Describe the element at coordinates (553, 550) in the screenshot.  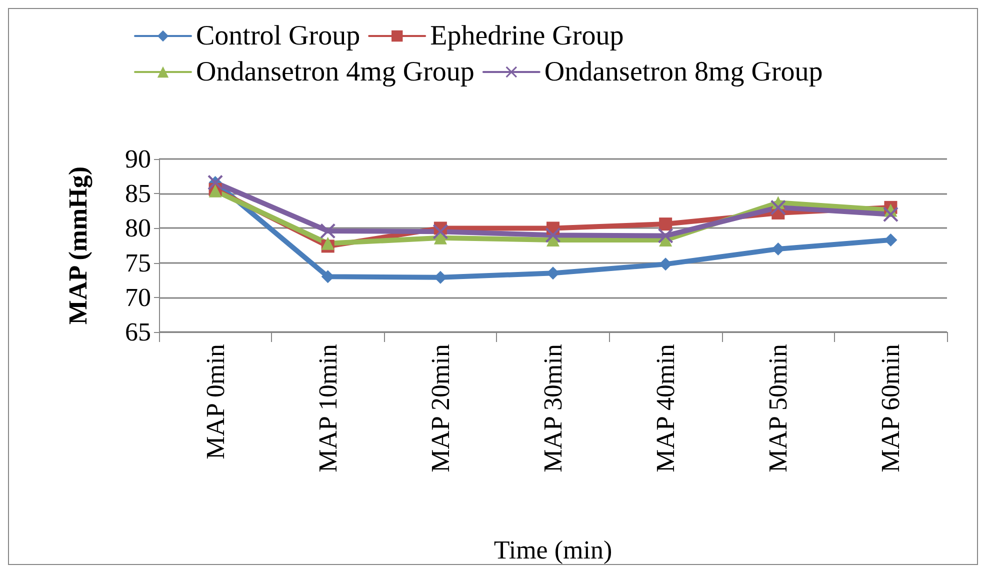
I see `x-axis-title: Time (min)` at that location.